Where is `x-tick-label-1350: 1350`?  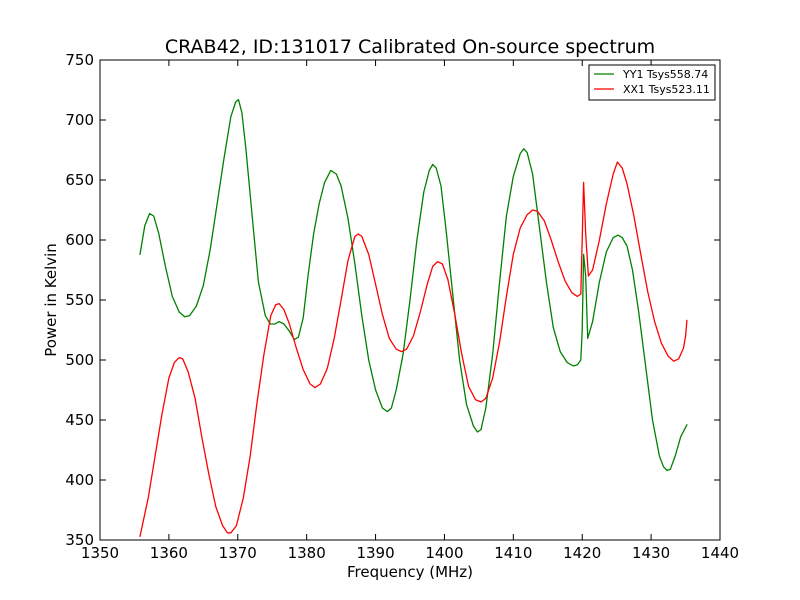
x-tick-label-1350: 1350 is located at coordinates (100, 553).